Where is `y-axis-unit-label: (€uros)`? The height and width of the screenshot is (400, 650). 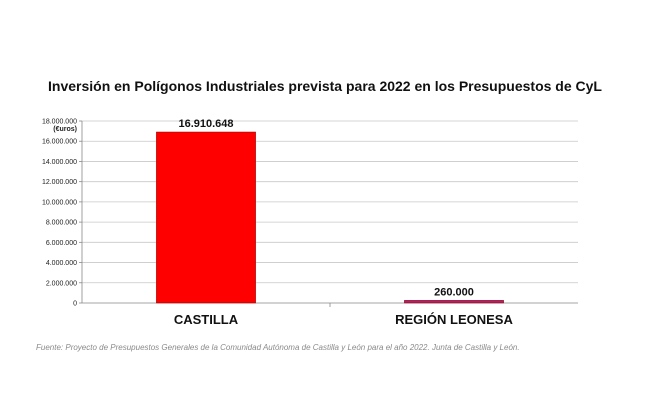
y-axis-unit-label: (€uros) is located at coordinates (65, 129).